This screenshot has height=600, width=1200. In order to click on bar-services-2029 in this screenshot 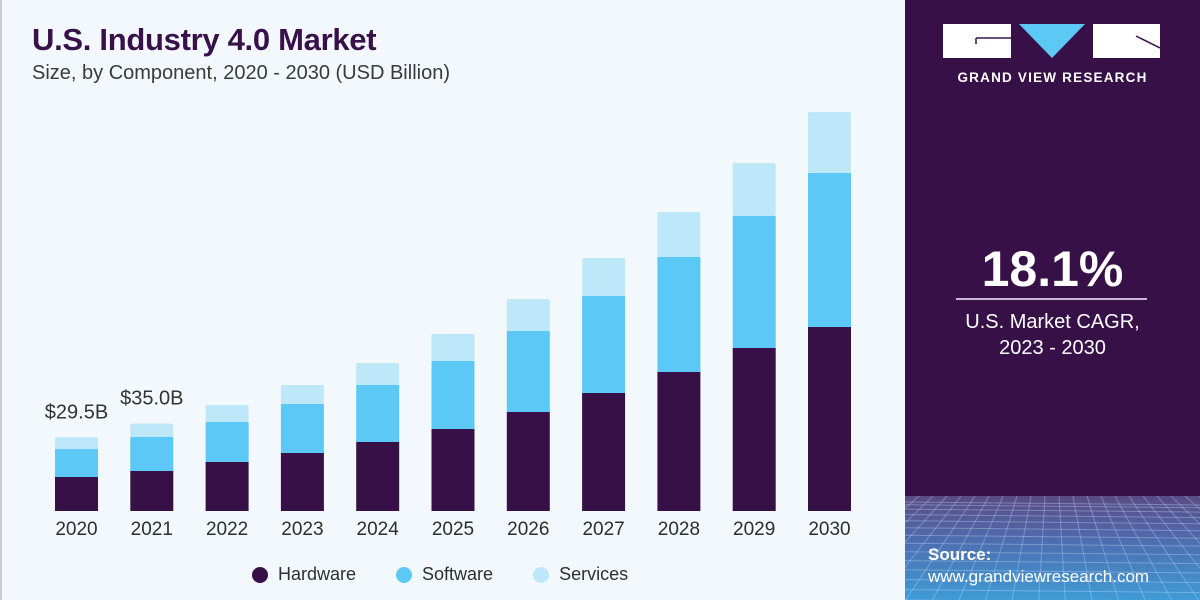, I will do `click(754, 189)`.